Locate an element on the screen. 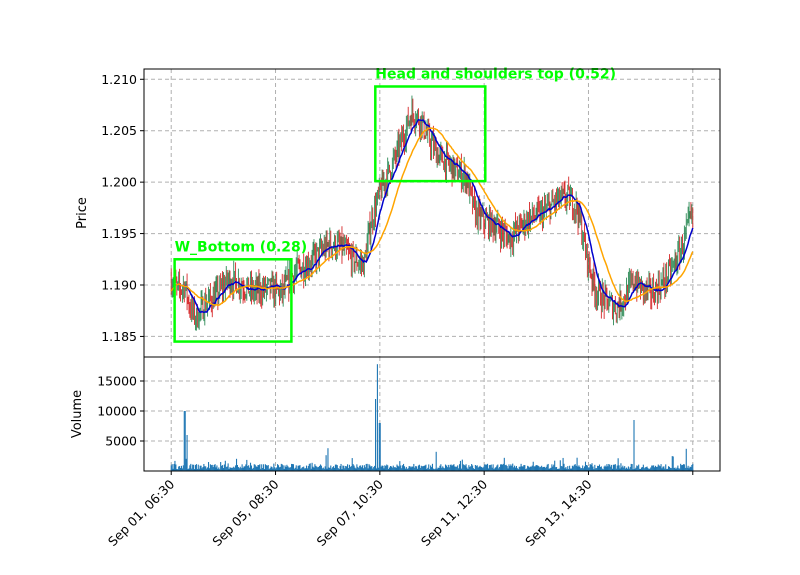 This screenshot has height=575, width=800. pattern-label-1: Head and shoulders top (0.52) is located at coordinates (495, 74).